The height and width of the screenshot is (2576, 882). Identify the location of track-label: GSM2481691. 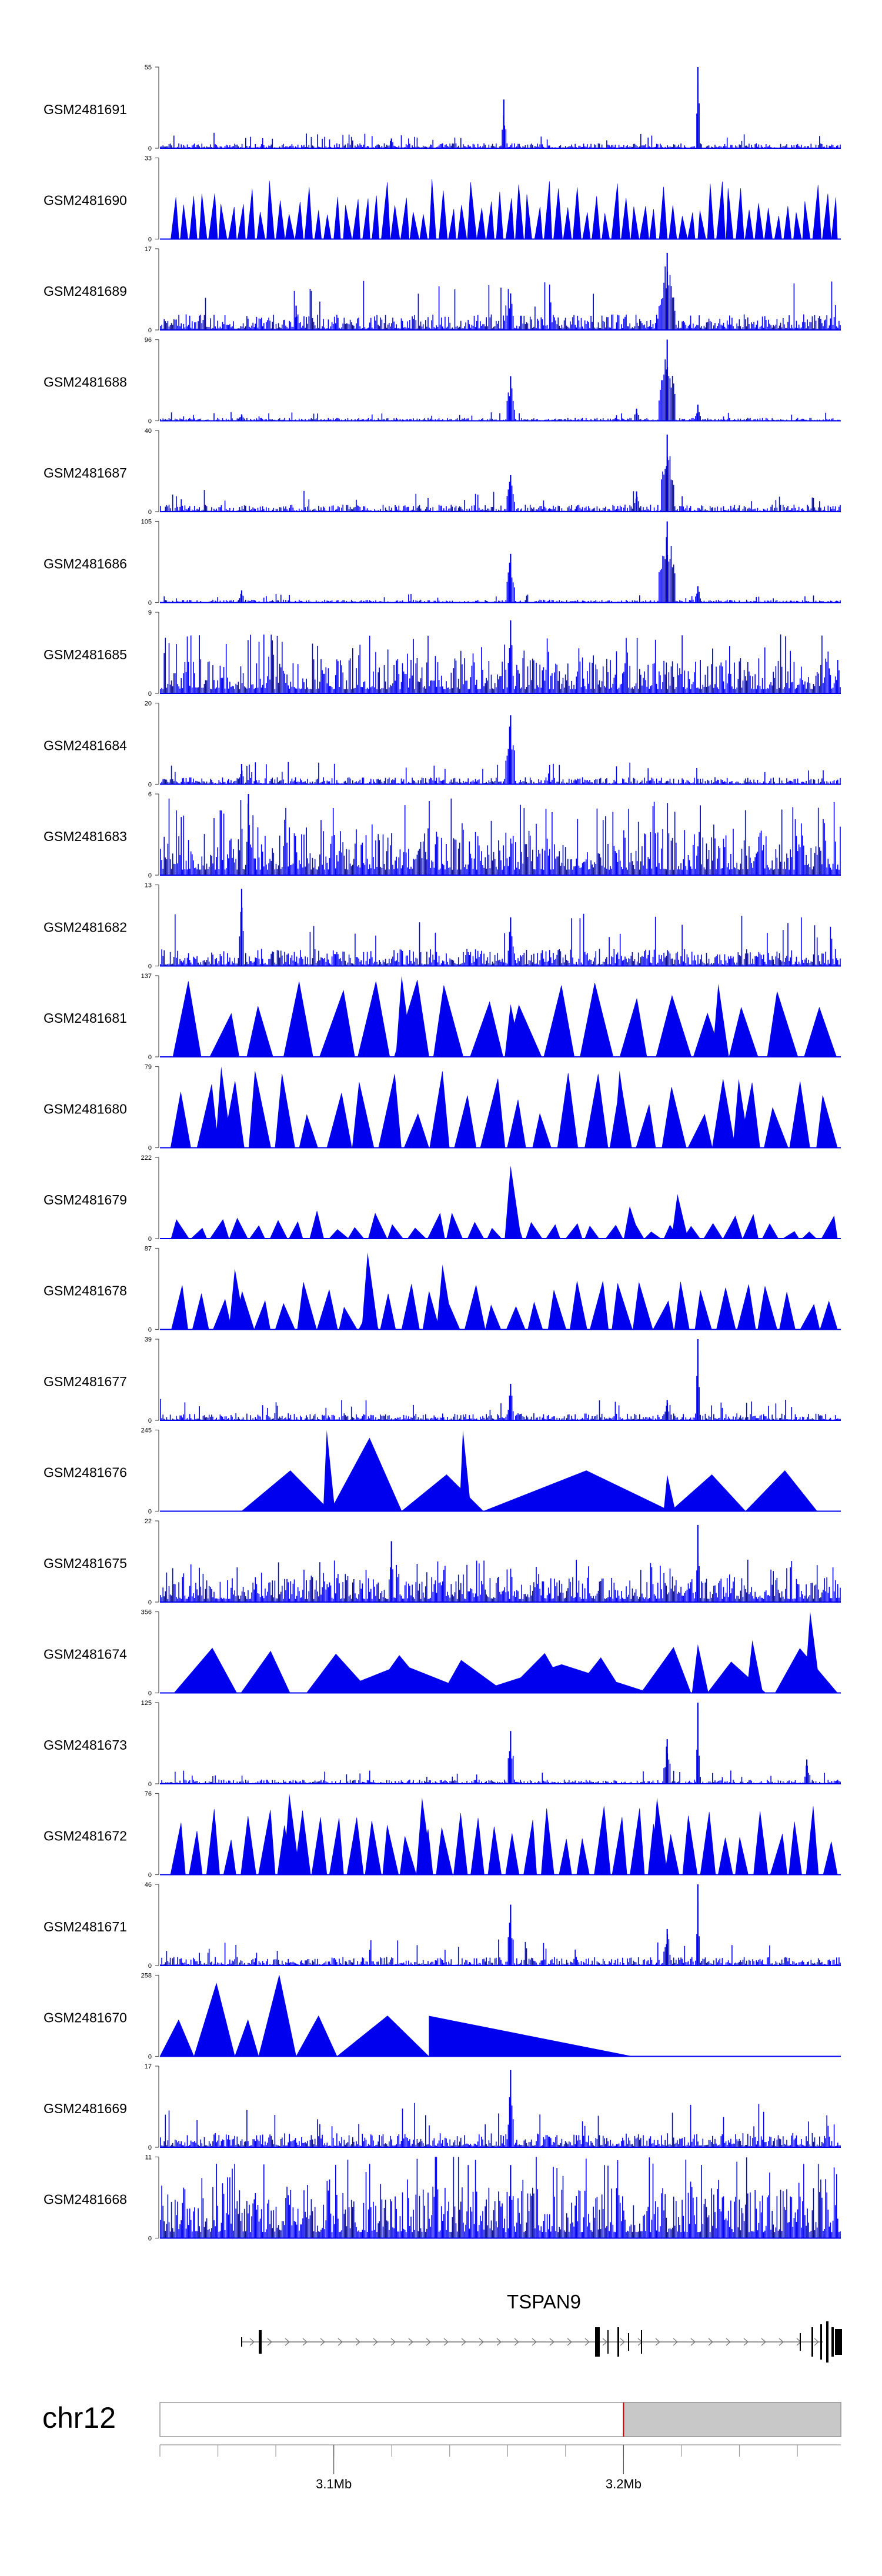
(85, 109).